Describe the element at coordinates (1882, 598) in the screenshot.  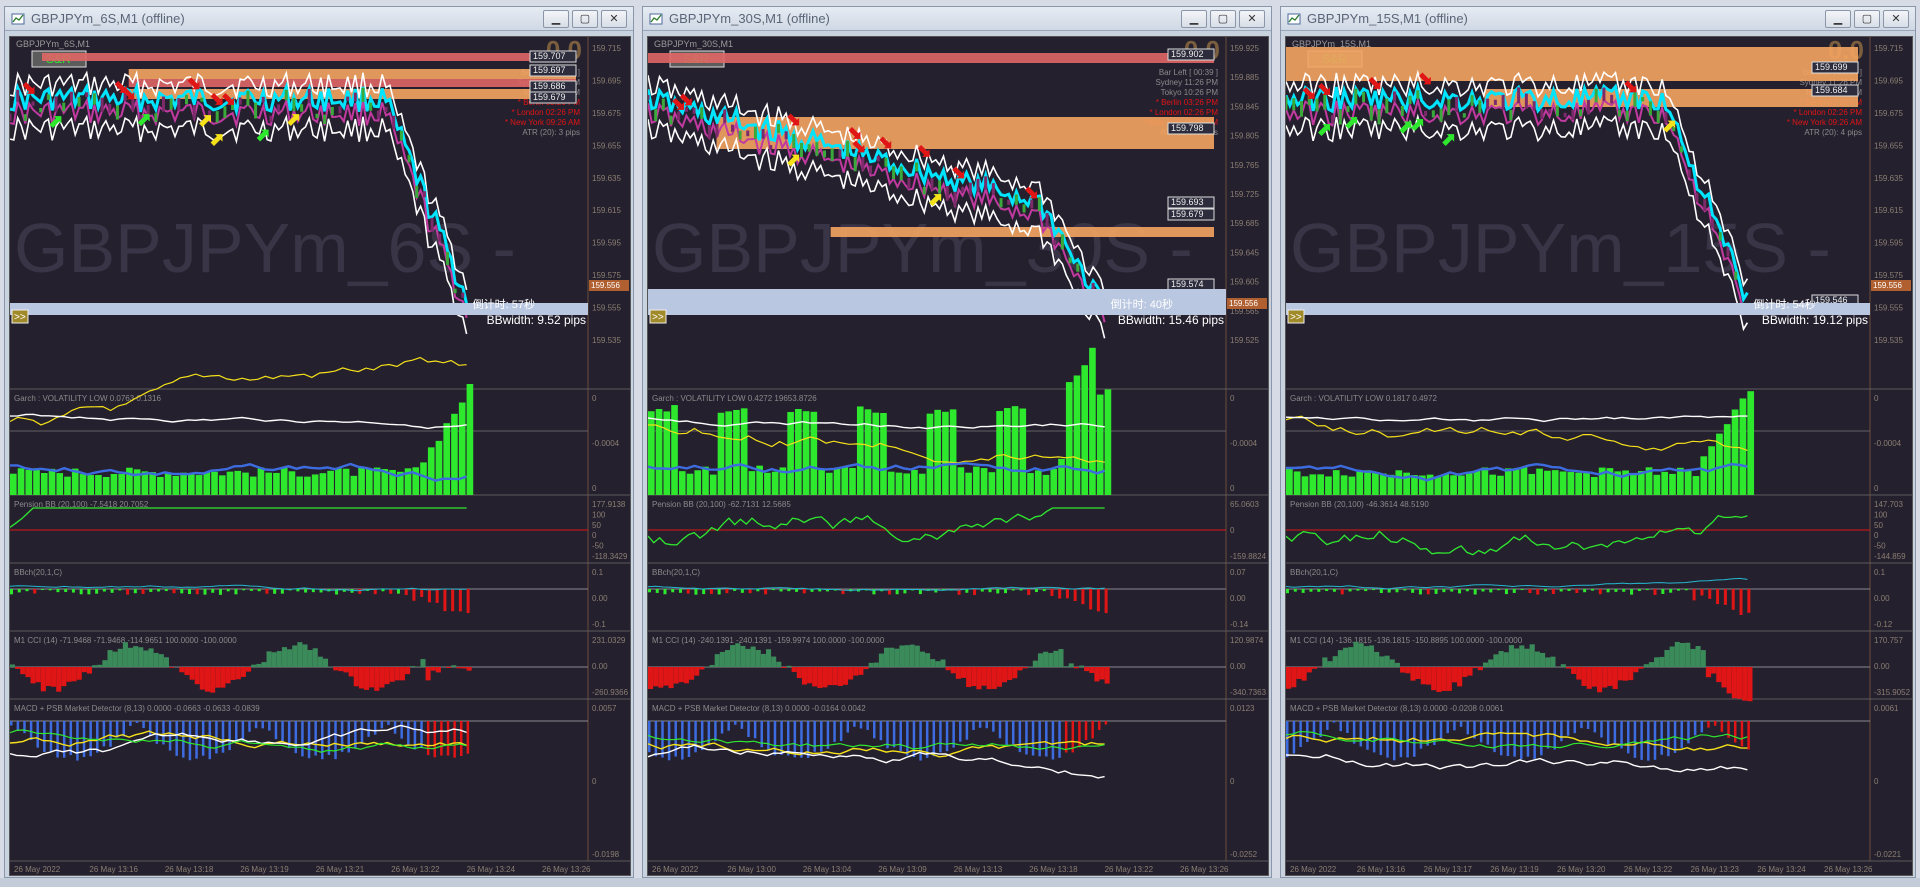
I see `indicator-axis-label: 0.00` at that location.